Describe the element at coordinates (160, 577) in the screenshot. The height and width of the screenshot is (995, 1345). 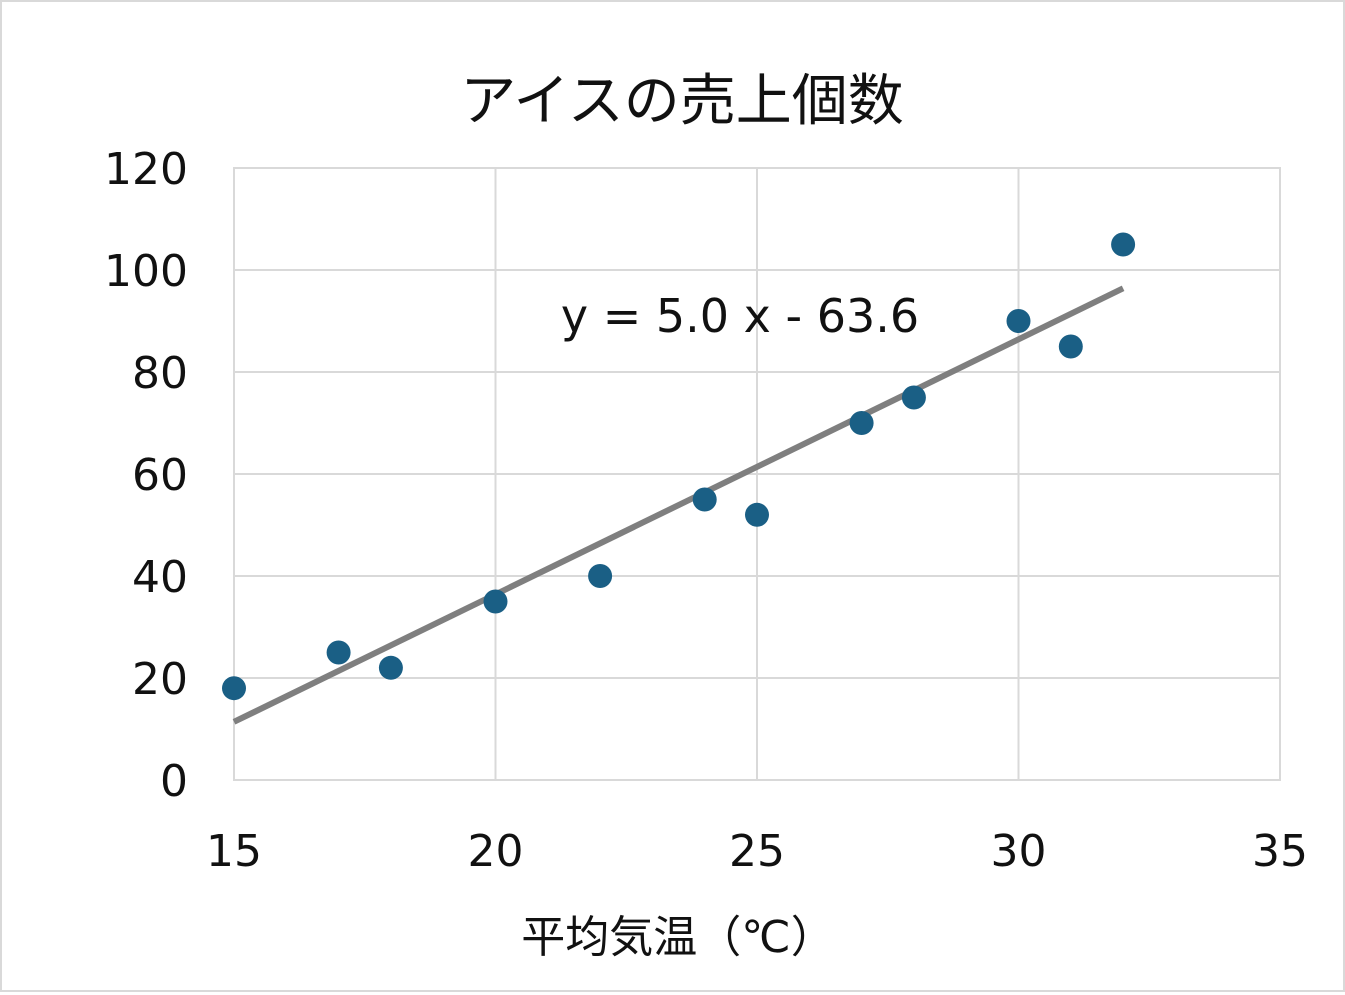
I see `y-tick-label: 40` at that location.